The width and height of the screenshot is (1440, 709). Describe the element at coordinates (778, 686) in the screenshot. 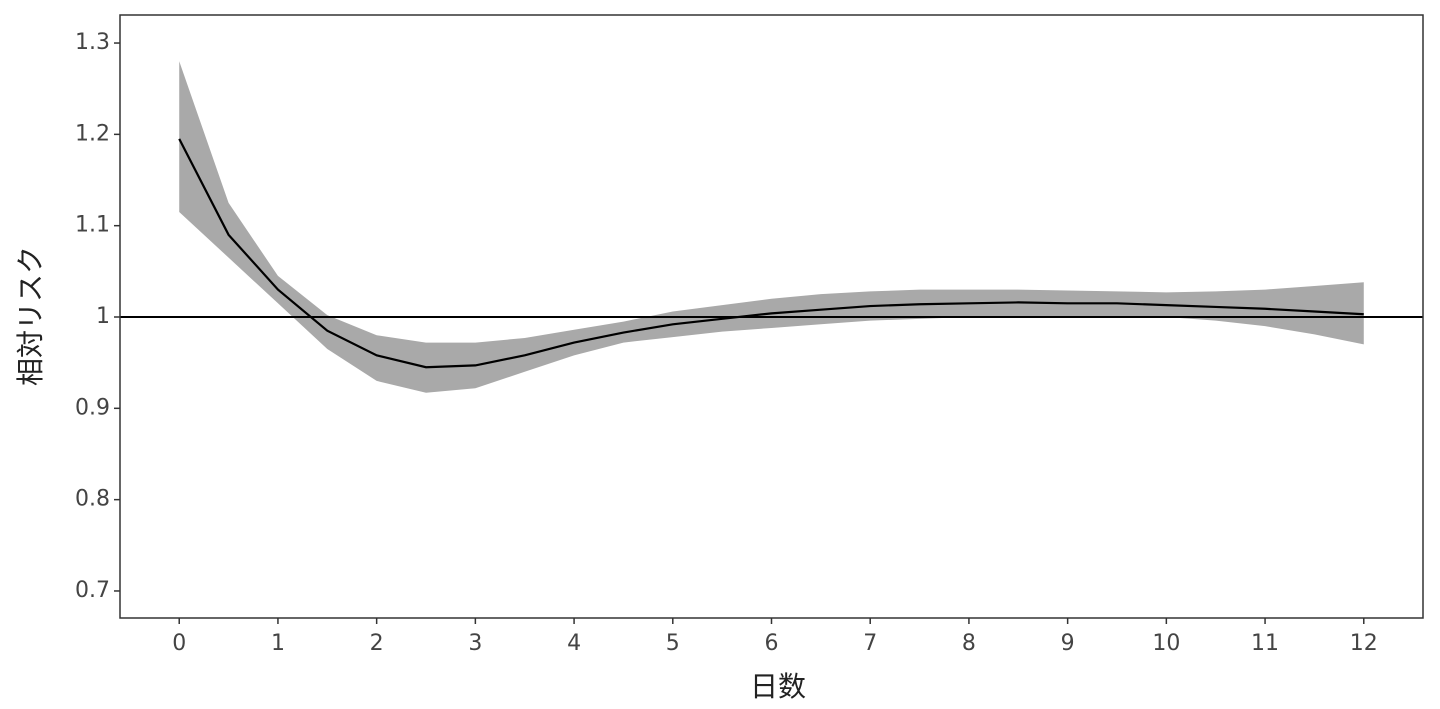

I see `x-axis-title: 日数` at that location.